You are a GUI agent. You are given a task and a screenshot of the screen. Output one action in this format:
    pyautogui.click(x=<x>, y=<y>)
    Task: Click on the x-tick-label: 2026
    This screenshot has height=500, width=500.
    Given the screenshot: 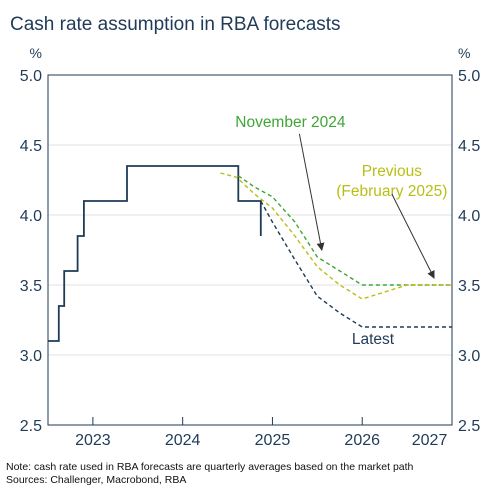 What is the action you would take?
    pyautogui.click(x=362, y=440)
    